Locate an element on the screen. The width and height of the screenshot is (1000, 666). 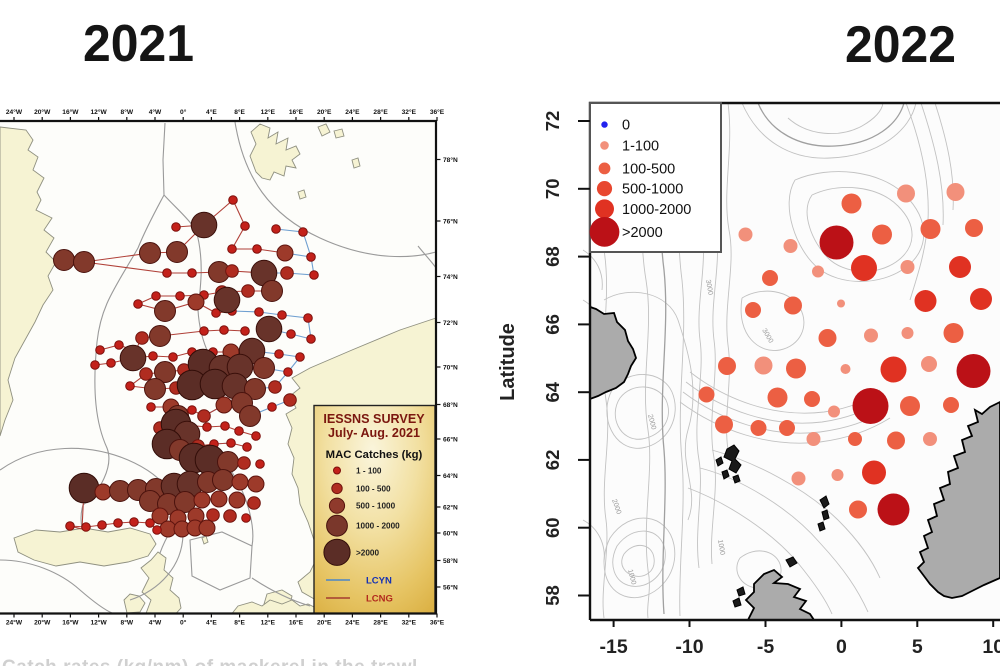
svg-text: 68°N is located at coordinates (450, 405).